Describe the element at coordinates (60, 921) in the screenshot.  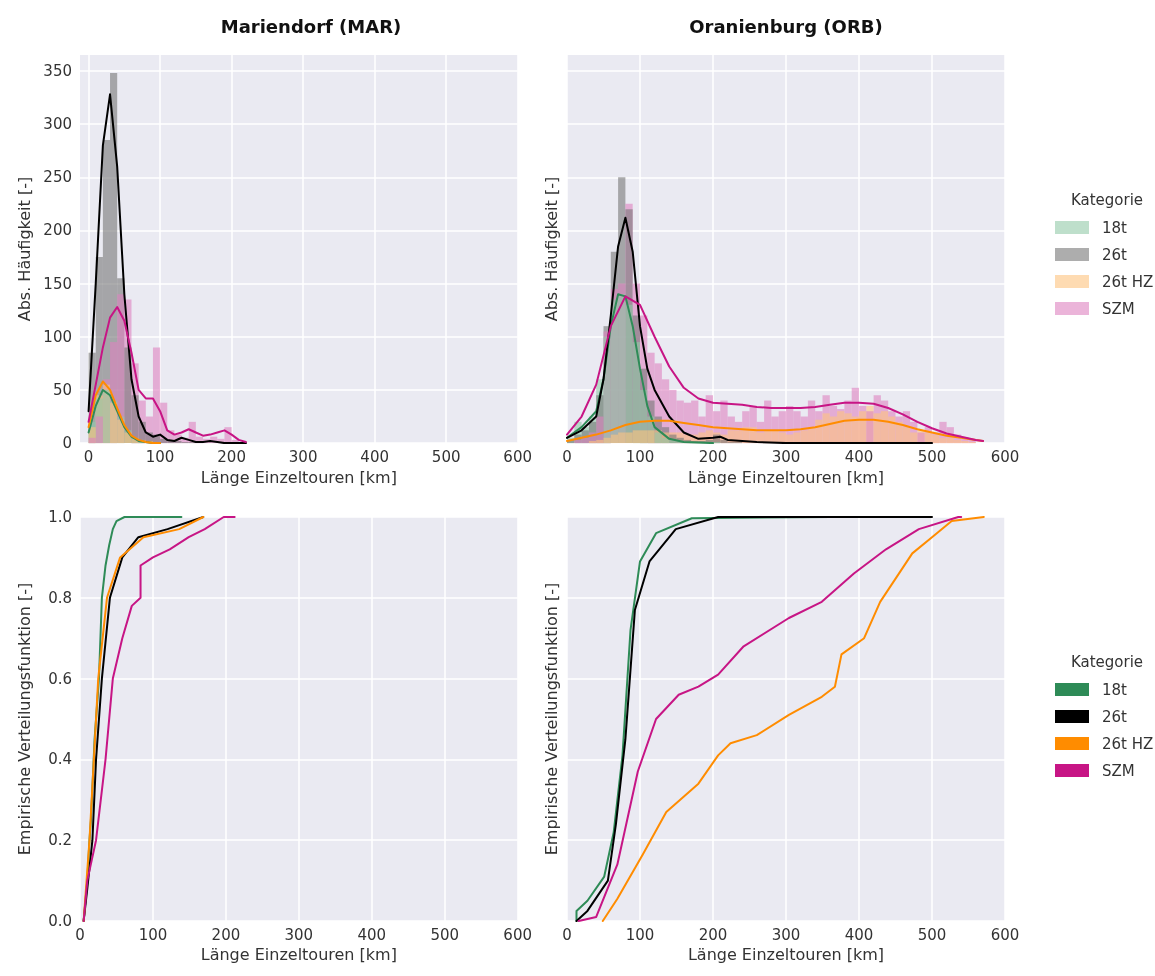
I see `y-tick-label: 0.0` at that location.